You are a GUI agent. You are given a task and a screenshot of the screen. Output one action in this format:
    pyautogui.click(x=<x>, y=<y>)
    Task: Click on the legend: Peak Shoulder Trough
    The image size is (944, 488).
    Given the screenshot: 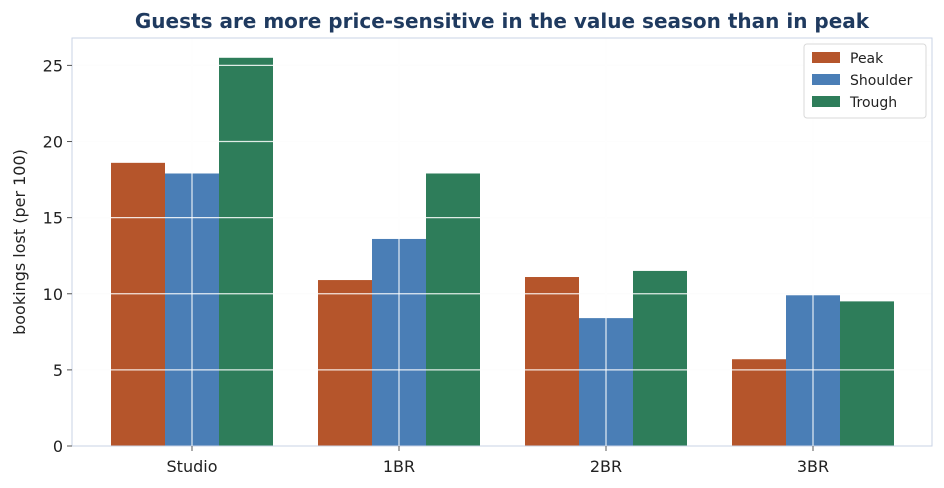 What is the action you would take?
    pyautogui.click(x=865, y=81)
    